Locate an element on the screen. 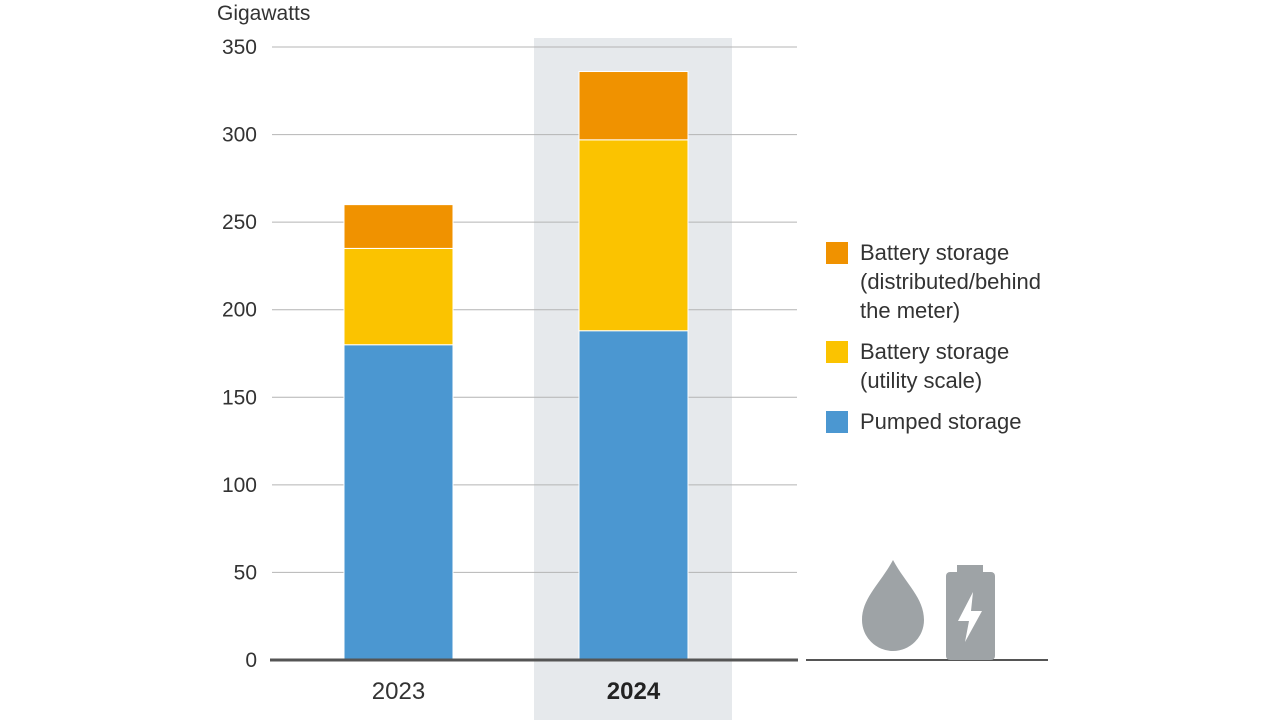 This screenshot has width=1280, height=720. battery-bolt-icon is located at coordinates (970, 612).